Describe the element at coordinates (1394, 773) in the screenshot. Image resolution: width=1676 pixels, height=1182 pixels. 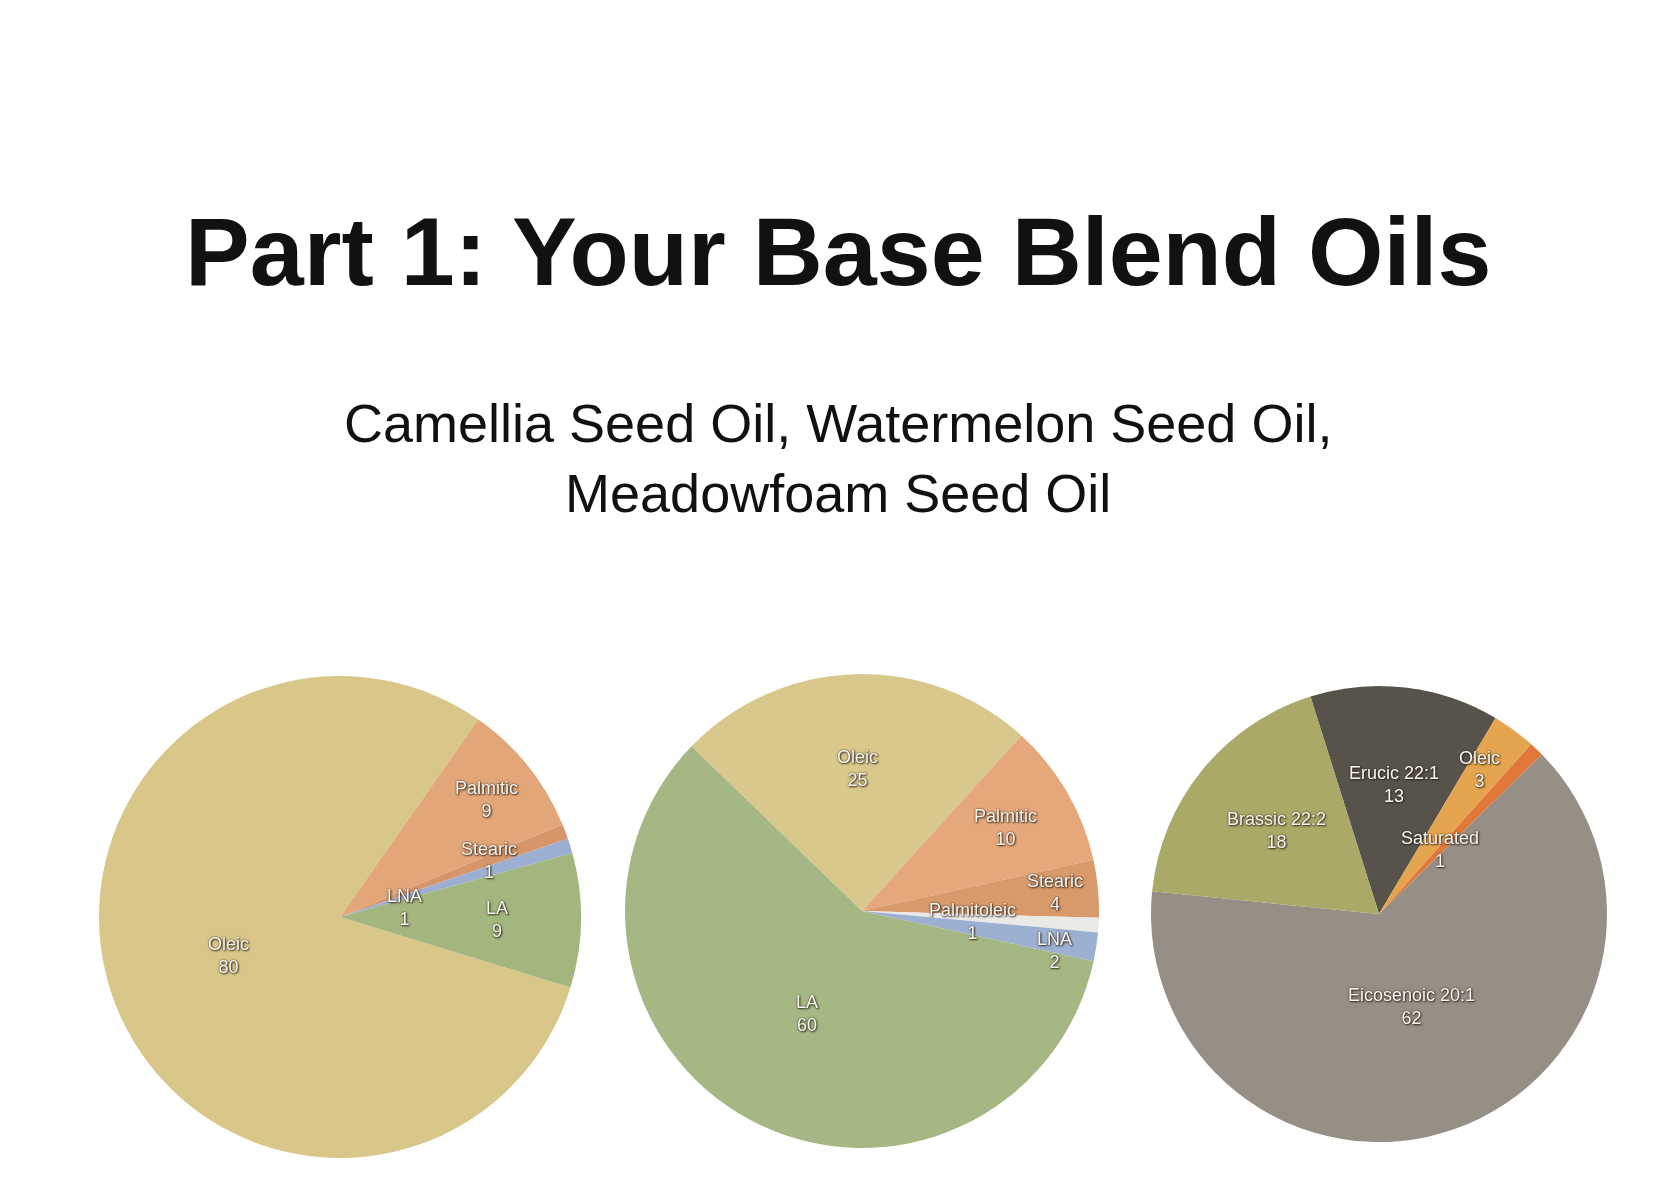
I see `slice-label: Erucic 22:1` at that location.